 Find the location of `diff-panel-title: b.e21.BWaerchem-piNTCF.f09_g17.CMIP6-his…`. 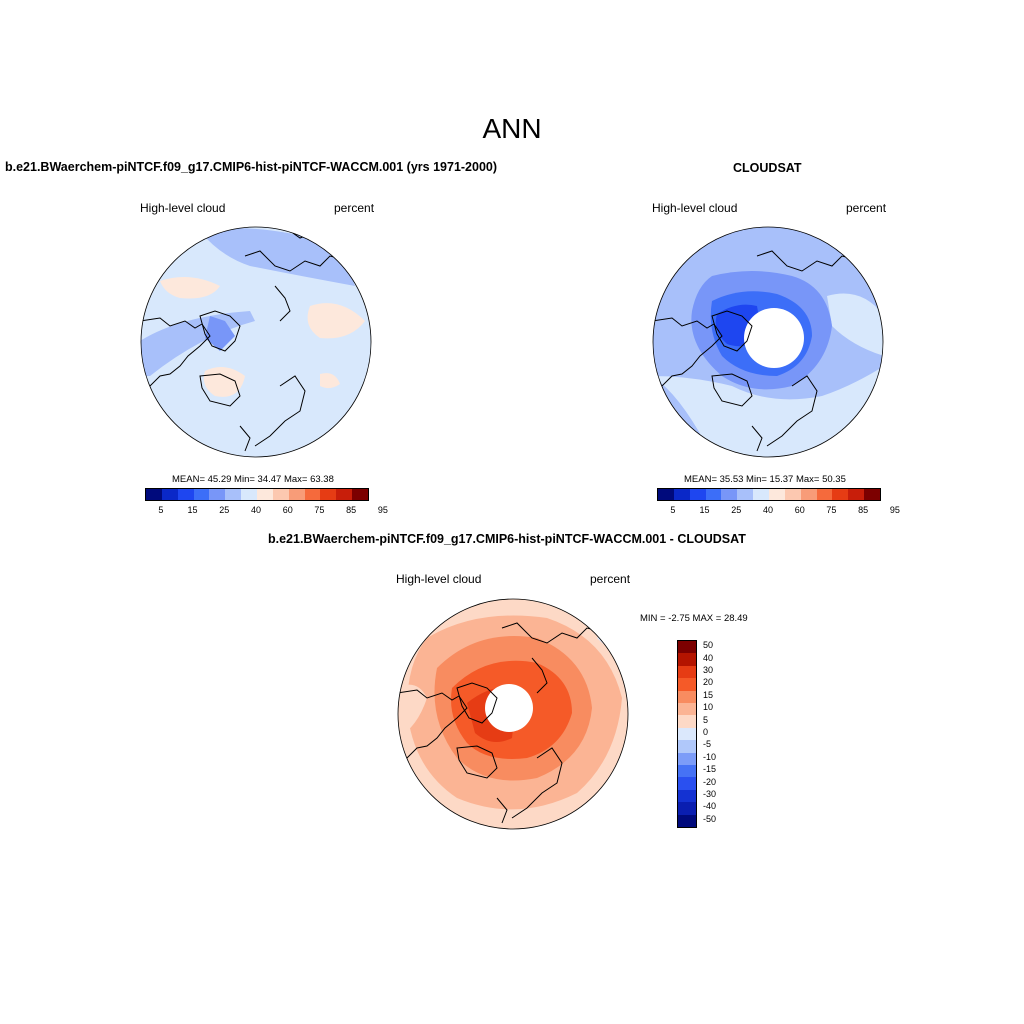

diff-panel-title: b.e21.BWaerchem-piNTCF.f09_g17.CMIP6-his… is located at coordinates (507, 539).